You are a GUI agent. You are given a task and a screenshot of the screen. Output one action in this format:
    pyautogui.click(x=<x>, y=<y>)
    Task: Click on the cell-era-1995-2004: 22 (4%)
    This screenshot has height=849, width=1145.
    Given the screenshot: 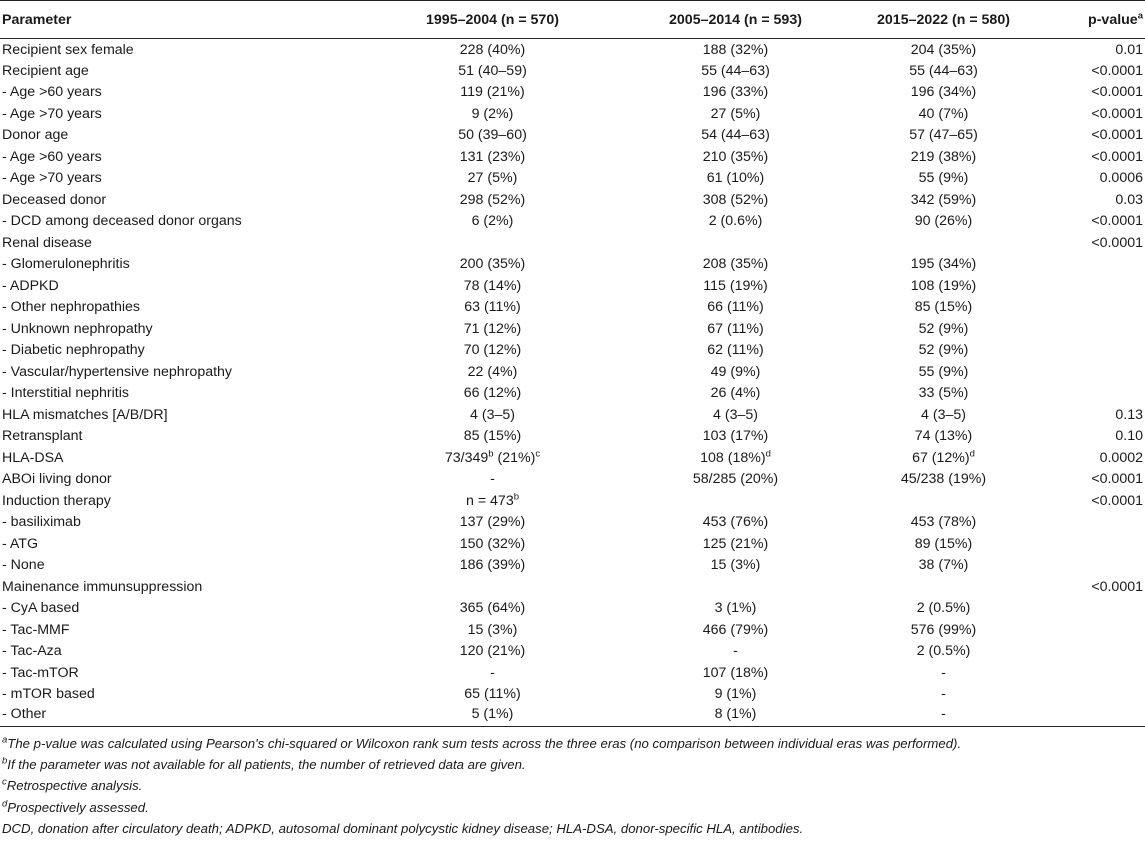 What is the action you would take?
    pyautogui.click(x=492, y=372)
    